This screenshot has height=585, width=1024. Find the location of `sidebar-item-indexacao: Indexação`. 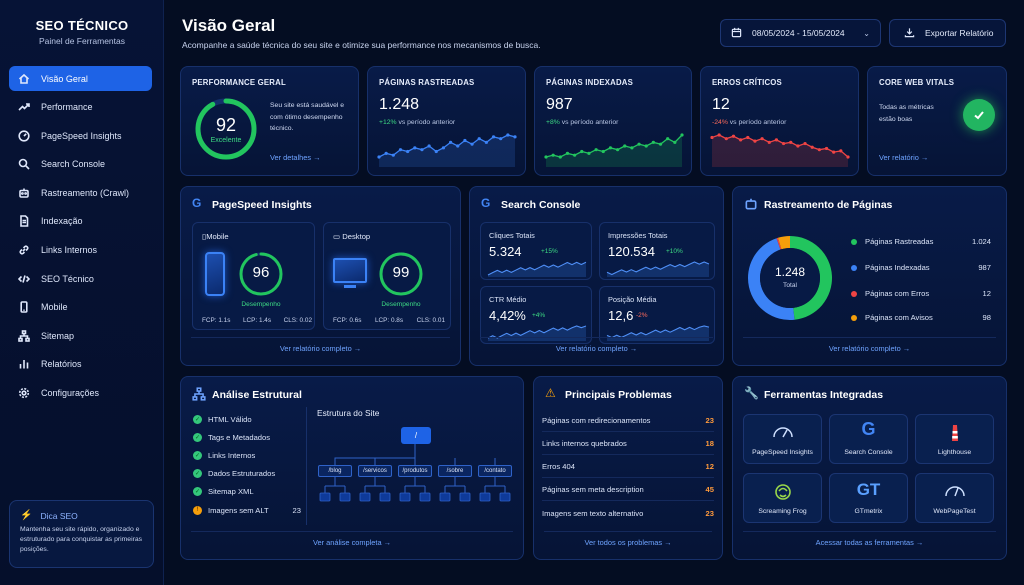

sidebar-item-indexacao: Indexação is located at coordinates (80, 221).